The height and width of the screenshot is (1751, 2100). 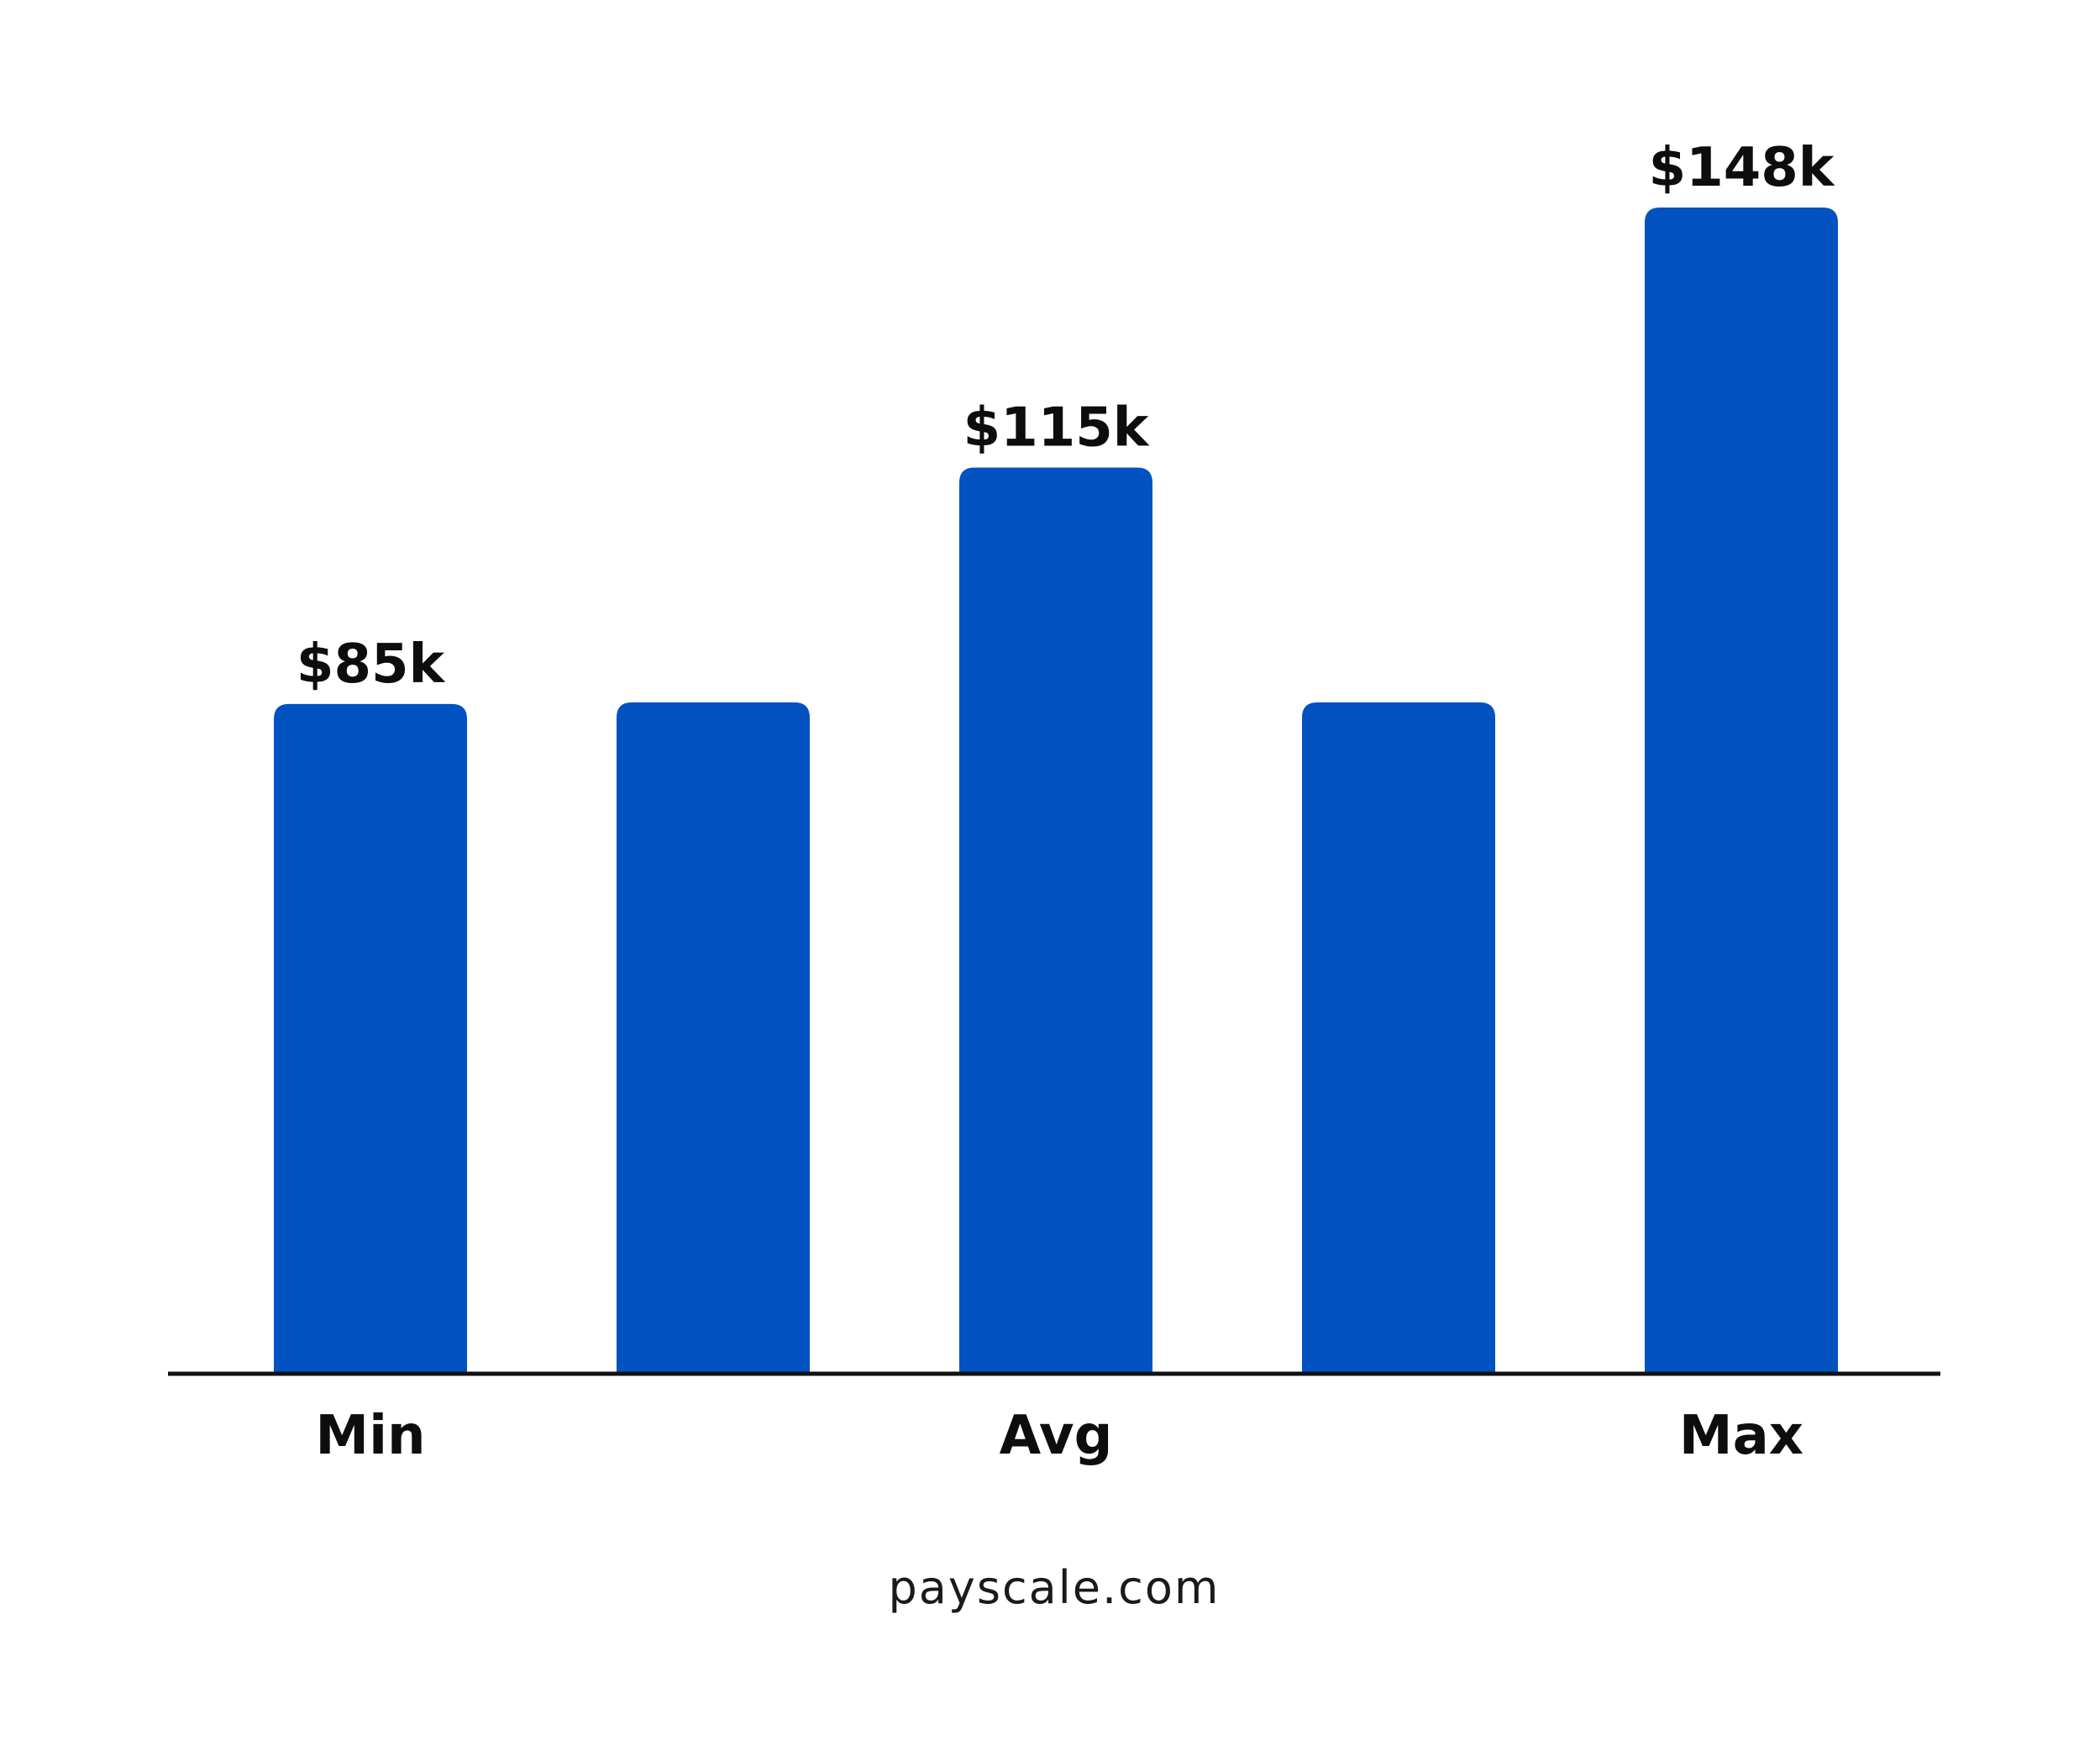 What do you see at coordinates (371, 665) in the screenshot?
I see `value-label-1: $85k` at bounding box center [371, 665].